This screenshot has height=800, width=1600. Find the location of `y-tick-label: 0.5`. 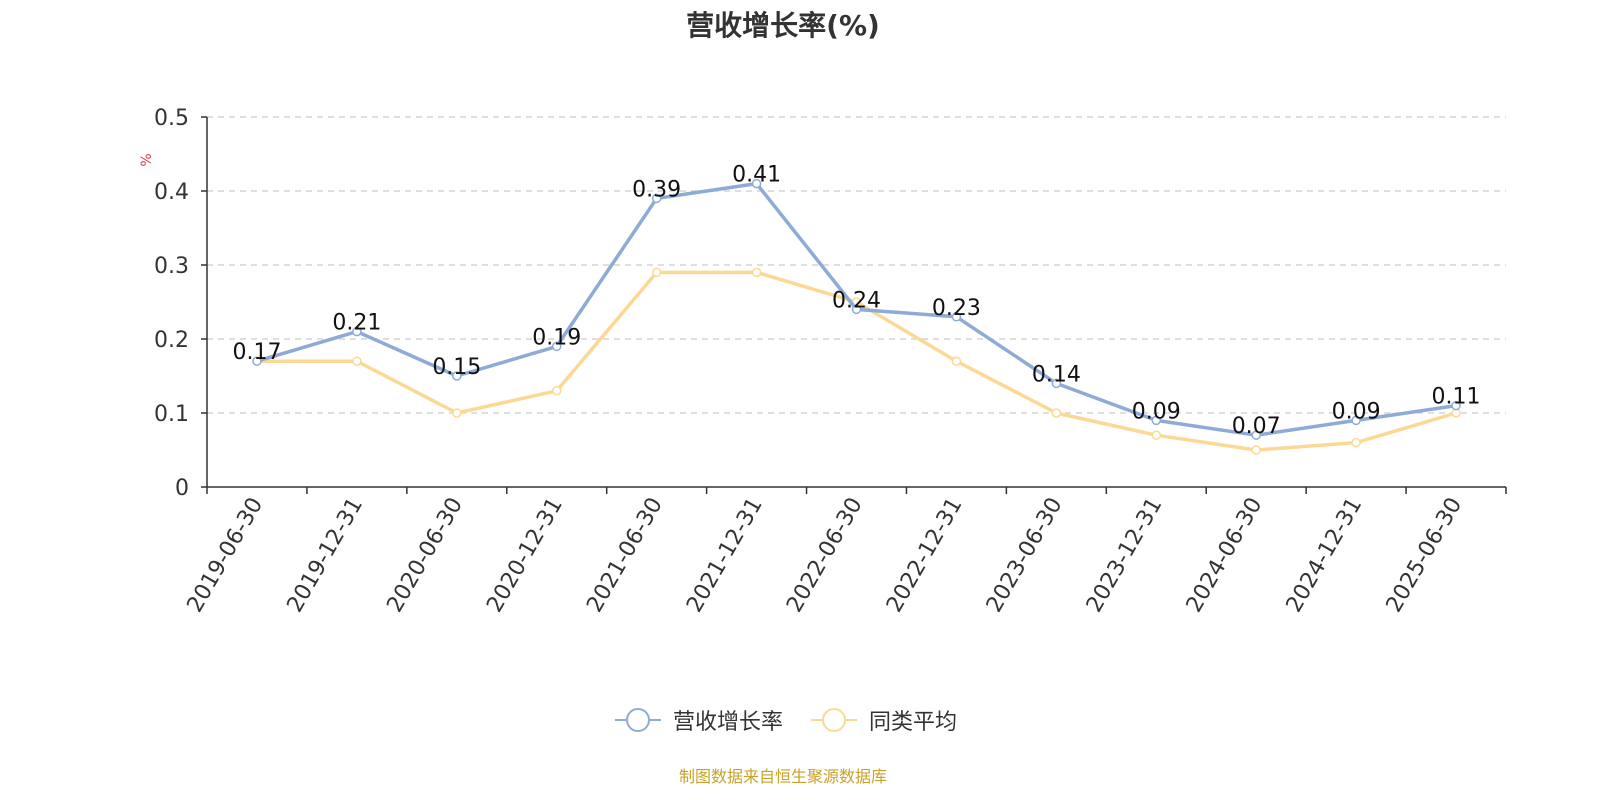

y-tick-label: 0.5 is located at coordinates (171, 118).